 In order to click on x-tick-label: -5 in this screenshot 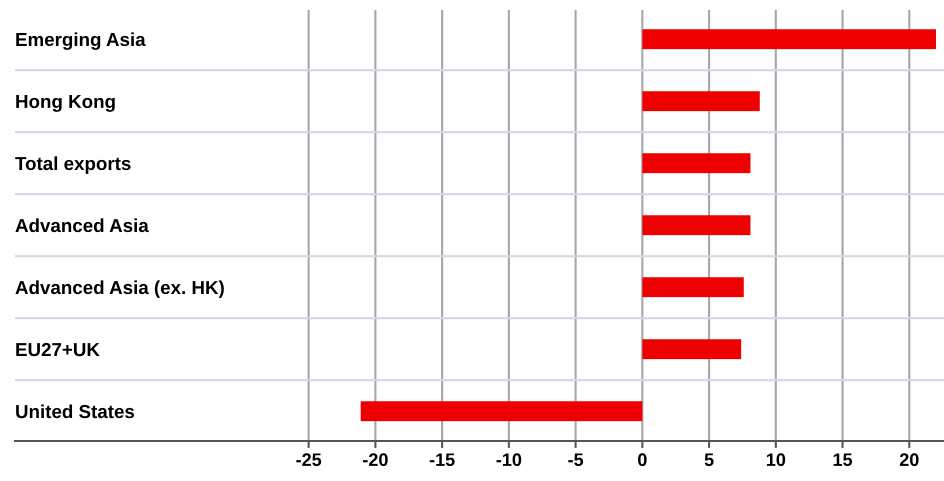, I will do `click(576, 459)`.